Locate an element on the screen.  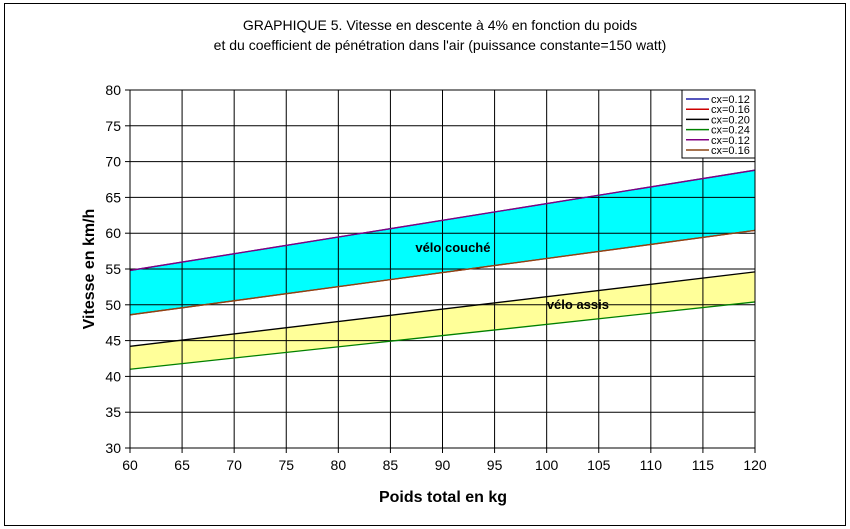
x-axis-label: Poids total en kg is located at coordinates (443, 497).